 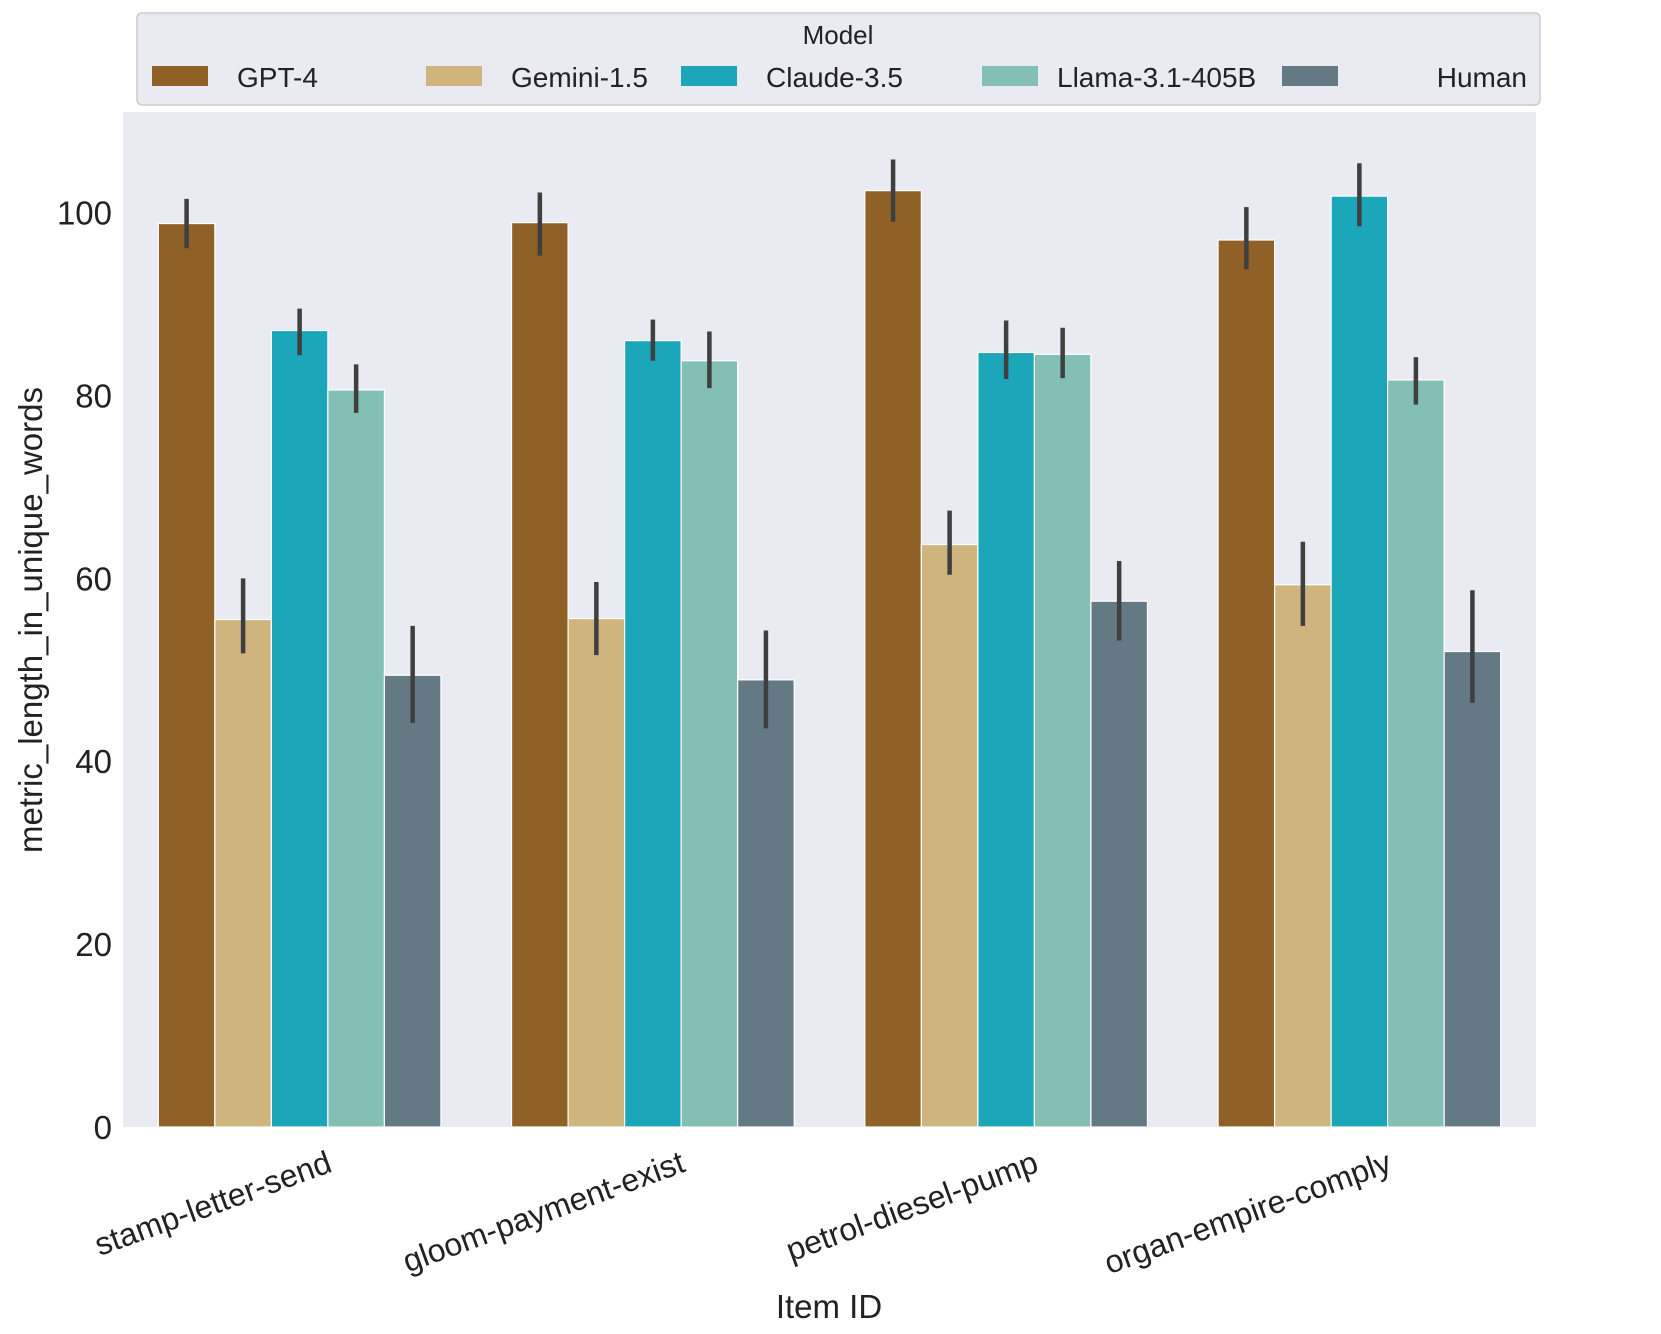 What do you see at coordinates (84, 670) in the screenshot?
I see `y-axis-ticks: 0 20 40 60 80 100` at bounding box center [84, 670].